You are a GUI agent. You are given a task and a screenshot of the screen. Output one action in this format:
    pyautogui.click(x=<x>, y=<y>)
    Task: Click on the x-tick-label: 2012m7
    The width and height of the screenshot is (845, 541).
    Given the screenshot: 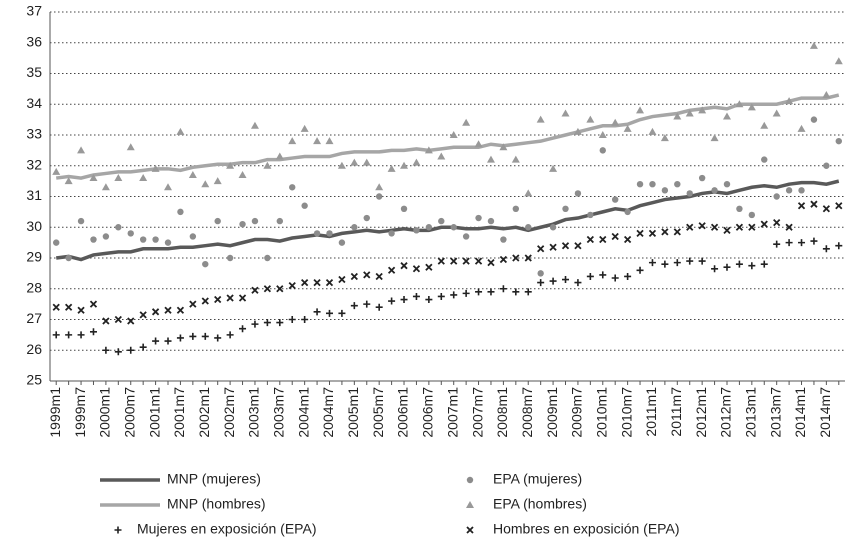 What is the action you would take?
    pyautogui.click(x=726, y=412)
    